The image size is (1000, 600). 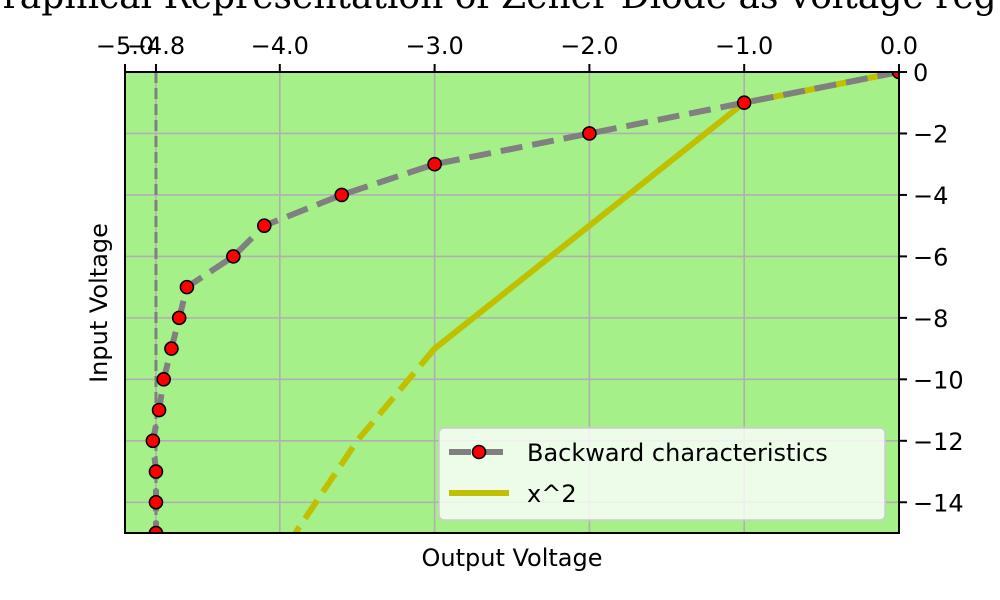 I want to click on y-tick-label: −14, so click(x=938, y=503).